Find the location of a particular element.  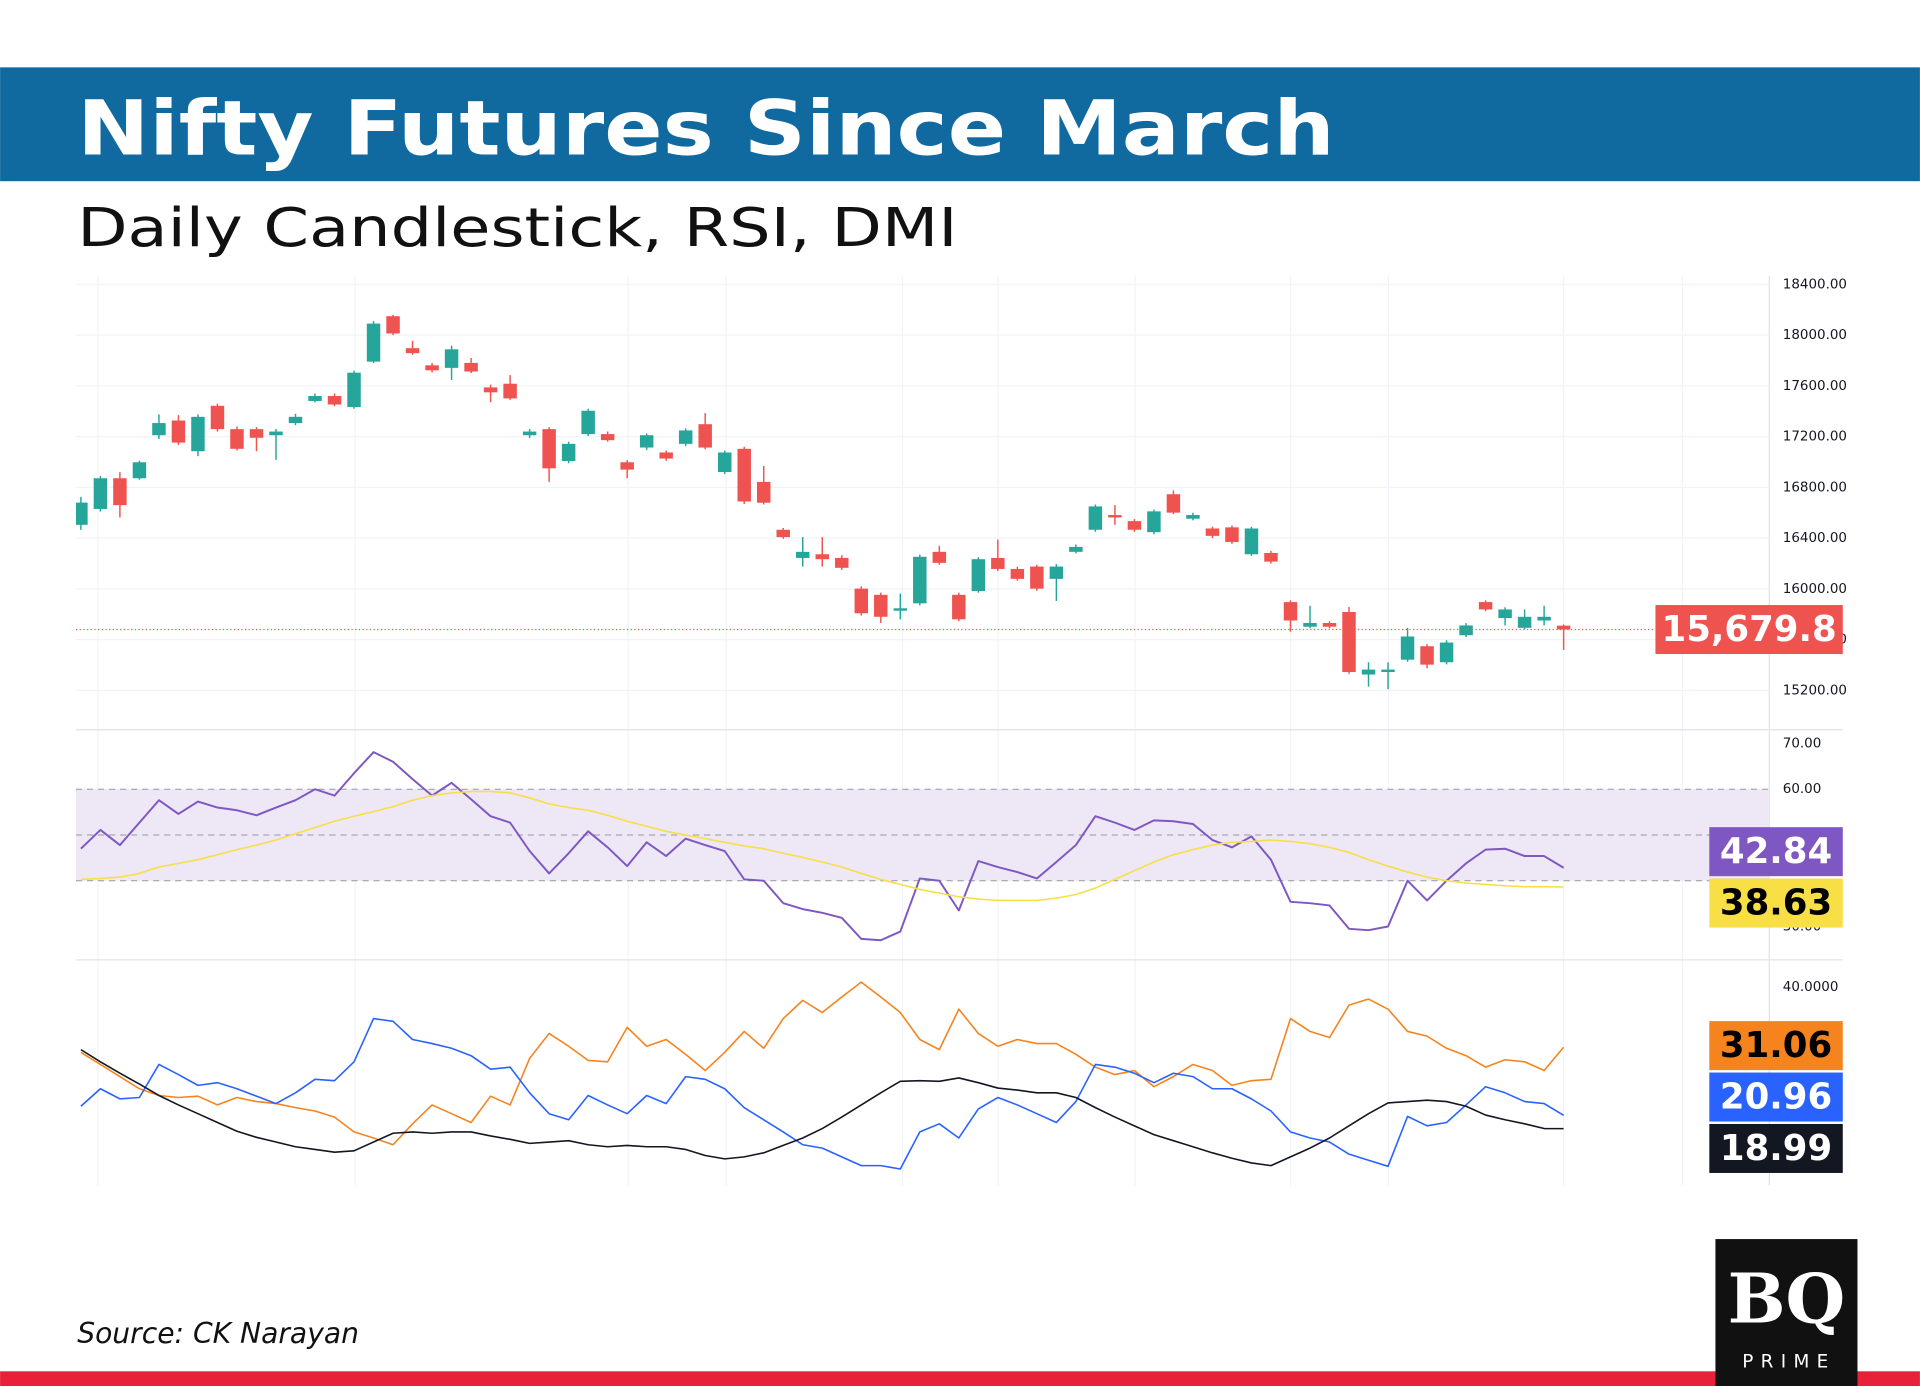

source-note: Source: CK Narayan is located at coordinates (218, 1333).